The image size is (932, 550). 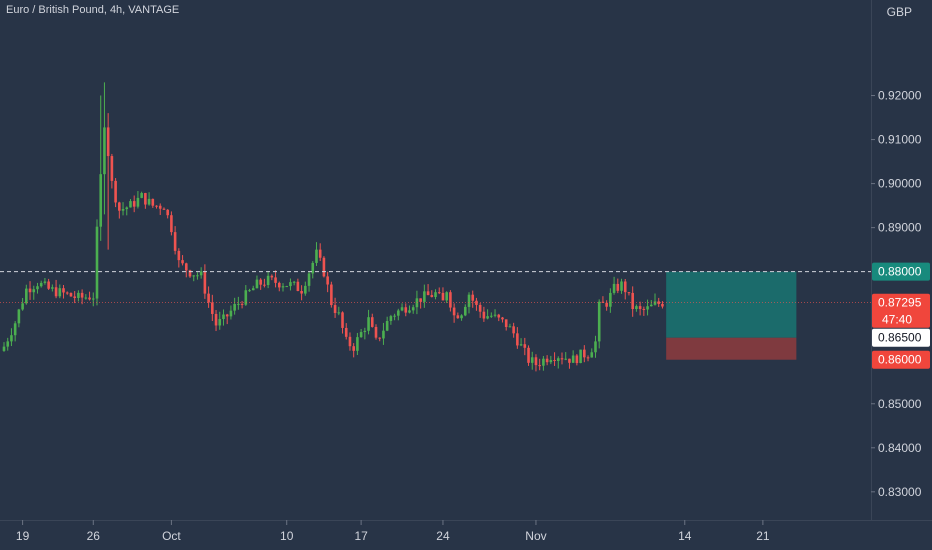 I want to click on price-badges: 0.88000 0.87295 47:40 0.86500 0.86000, so click(x=901, y=315).